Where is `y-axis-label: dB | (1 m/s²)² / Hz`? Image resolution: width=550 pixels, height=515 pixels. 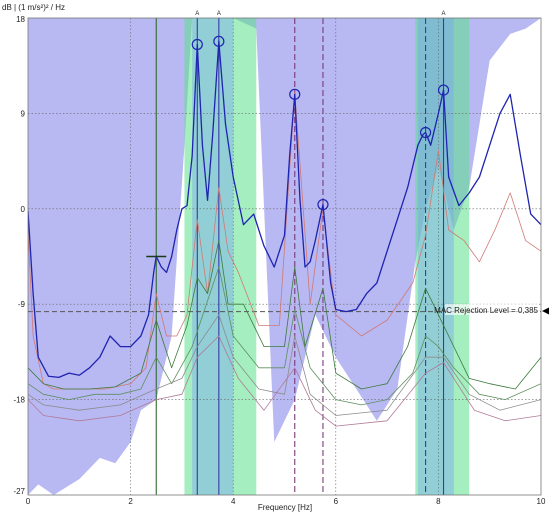 y-axis-label: dB | (1 m/s²)² / Hz is located at coordinates (33, 7).